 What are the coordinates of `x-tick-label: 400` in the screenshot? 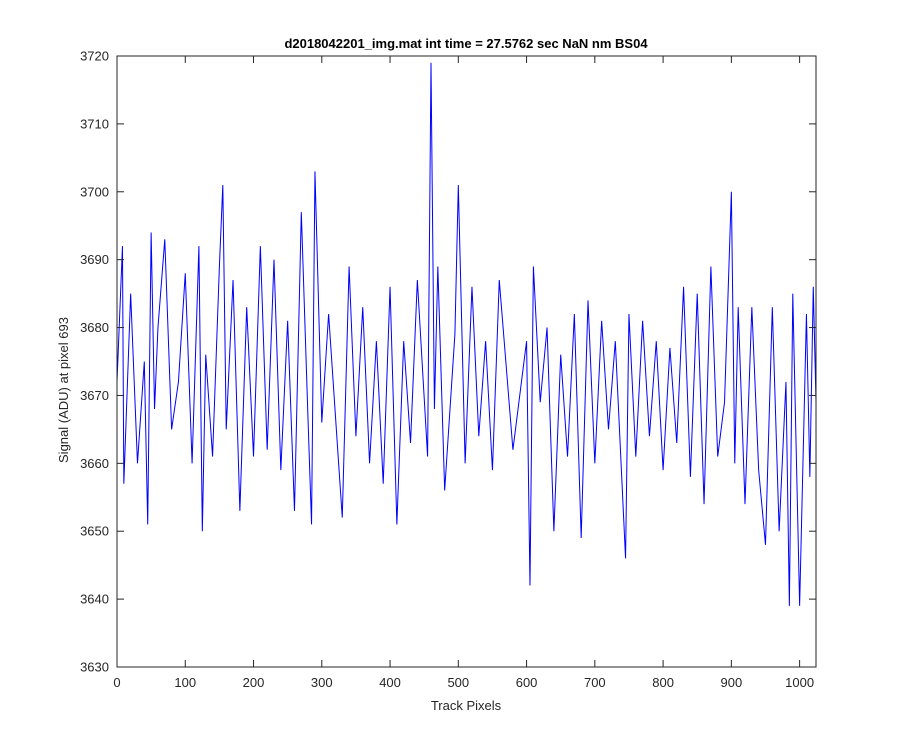 It's located at (390, 682).